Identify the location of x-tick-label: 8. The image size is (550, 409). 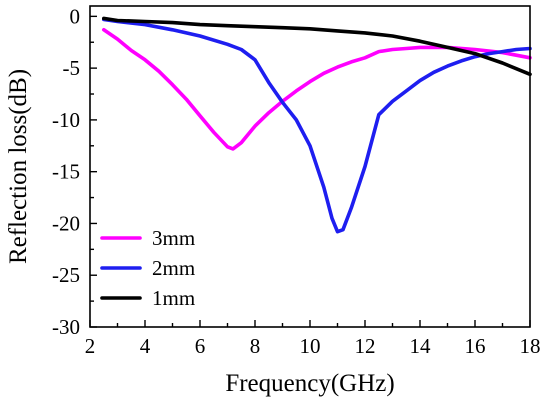
(255, 346).